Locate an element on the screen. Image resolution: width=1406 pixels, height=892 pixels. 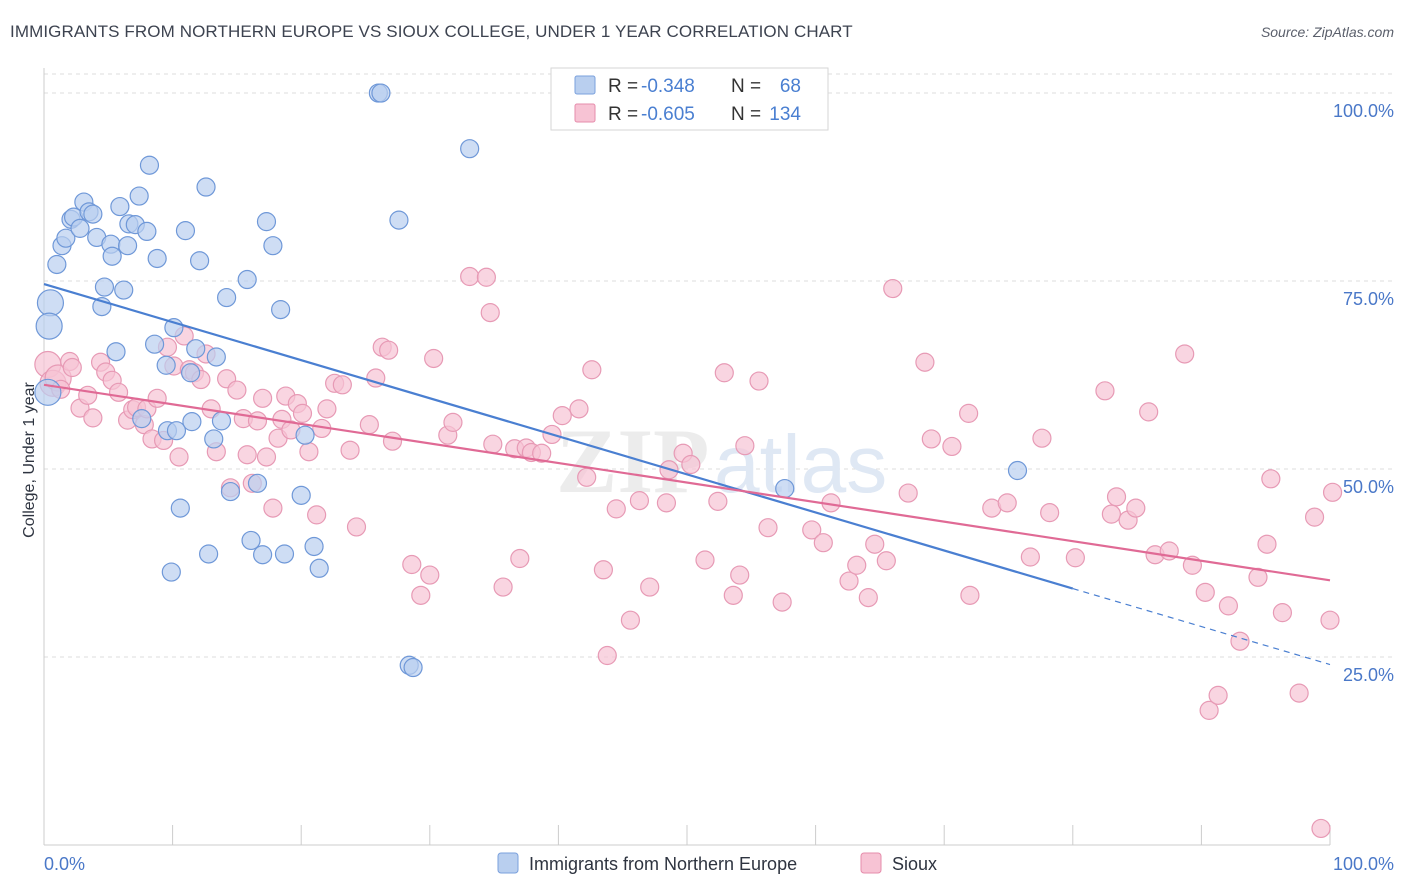
legend-r-value-1: -0.348 is located at coordinates (668, 86).